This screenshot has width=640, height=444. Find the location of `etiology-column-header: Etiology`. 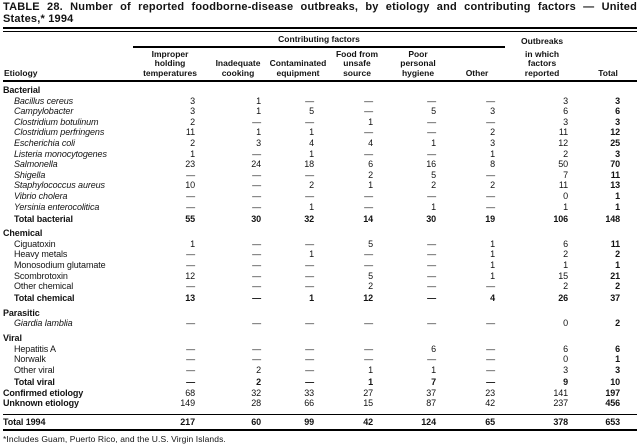

etiology-column-header: Etiology is located at coordinates (21, 72).